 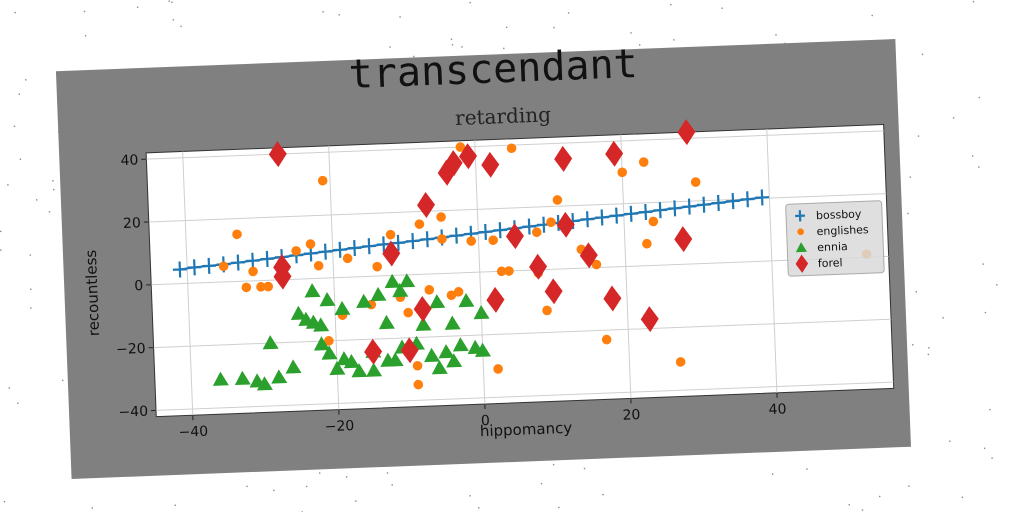 What do you see at coordinates (801, 247) in the screenshot?
I see `legend-marker-ennia` at bounding box center [801, 247].